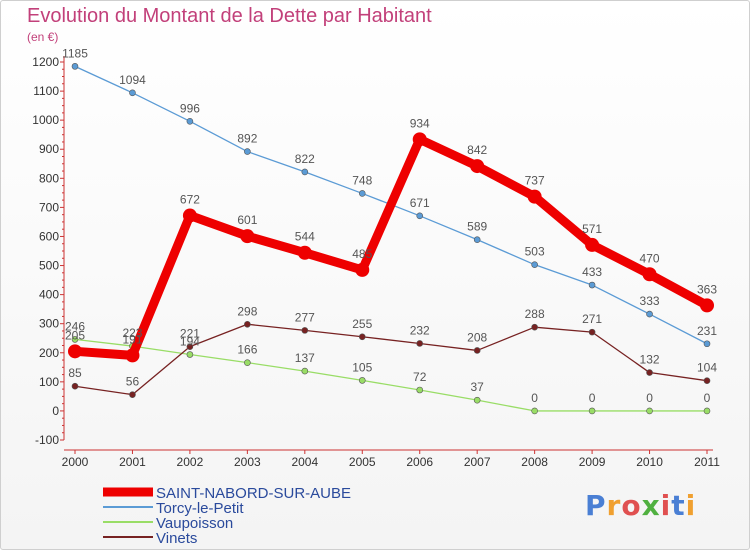  What do you see at coordinates (420, 203) in the screenshot?
I see `data-label: 671` at bounding box center [420, 203].